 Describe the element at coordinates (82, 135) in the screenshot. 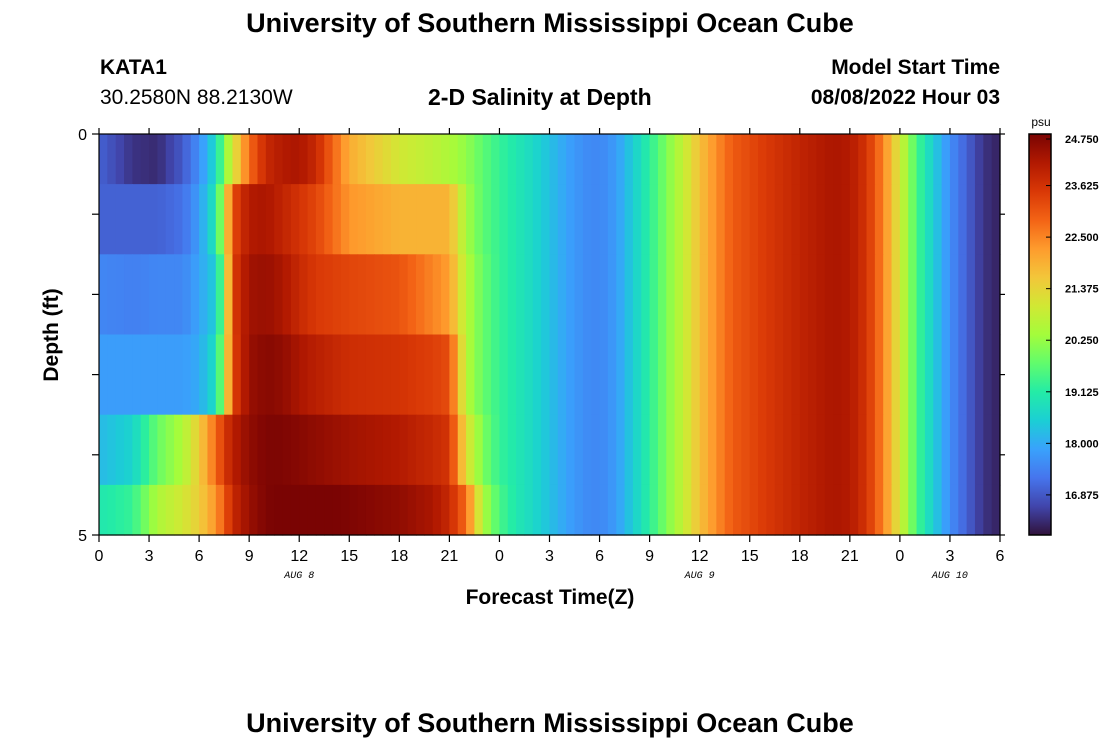

I see `y-tick-label: 0` at that location.